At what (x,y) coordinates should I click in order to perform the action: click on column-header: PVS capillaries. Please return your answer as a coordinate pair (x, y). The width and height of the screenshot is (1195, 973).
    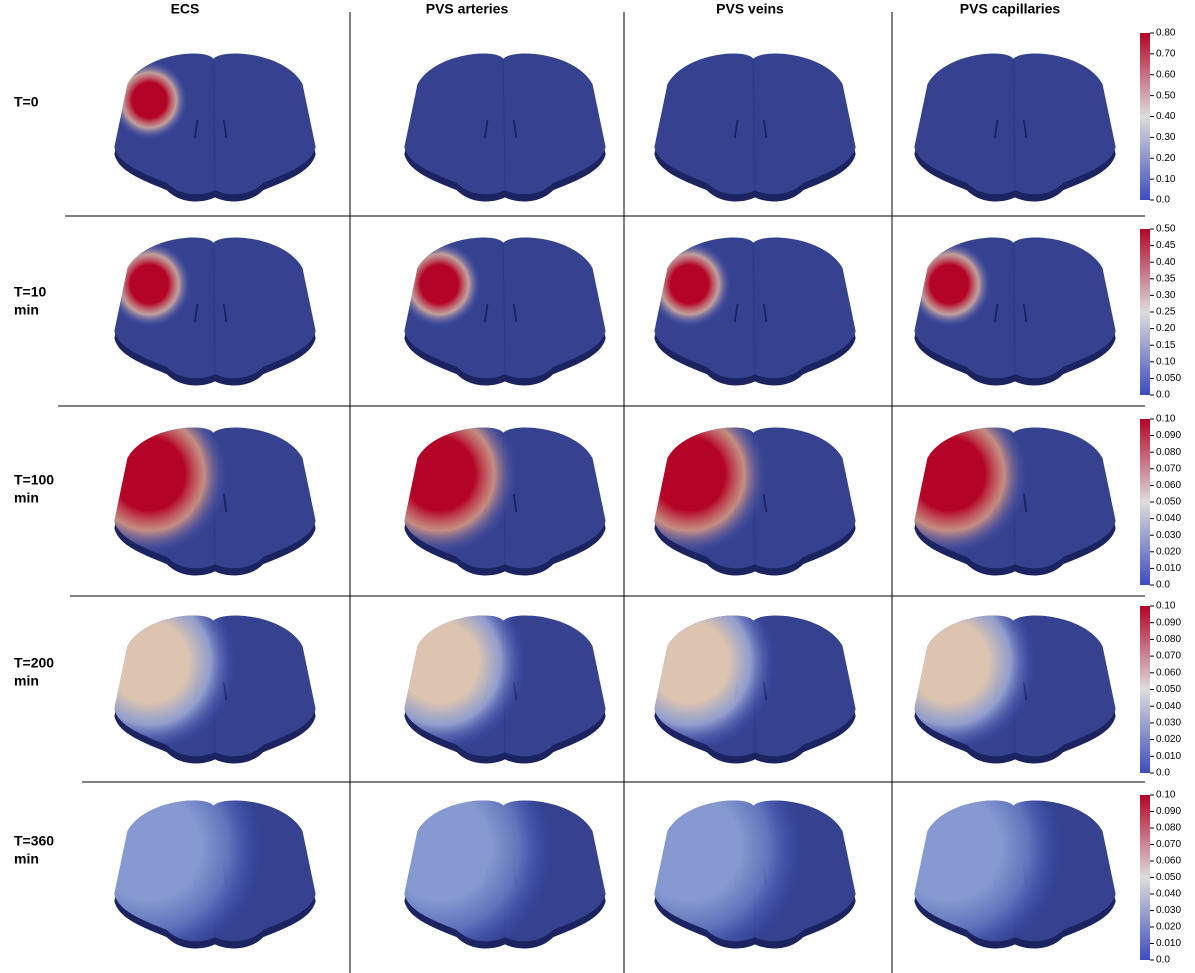
    Looking at the image, I should click on (1010, 9).